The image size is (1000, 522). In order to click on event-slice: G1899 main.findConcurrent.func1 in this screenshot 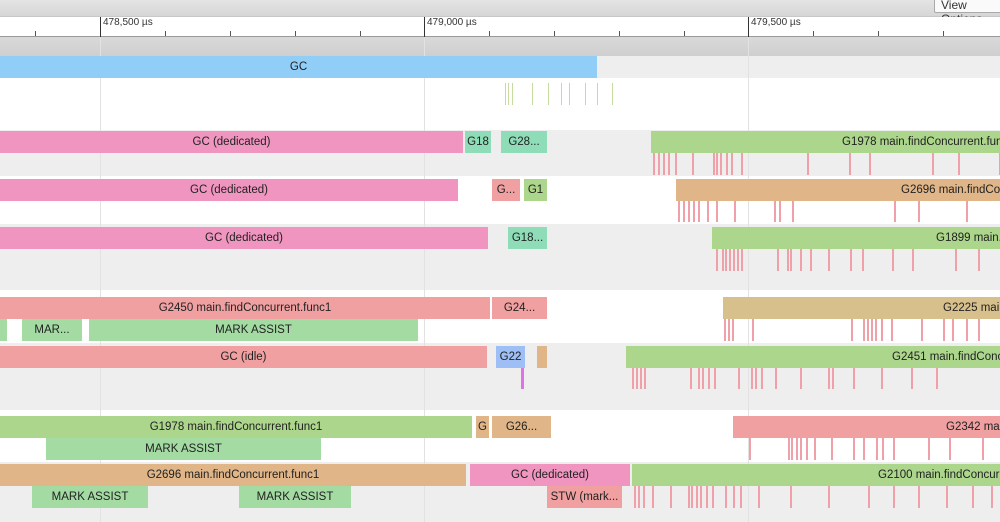, I will do `click(856, 238)`.